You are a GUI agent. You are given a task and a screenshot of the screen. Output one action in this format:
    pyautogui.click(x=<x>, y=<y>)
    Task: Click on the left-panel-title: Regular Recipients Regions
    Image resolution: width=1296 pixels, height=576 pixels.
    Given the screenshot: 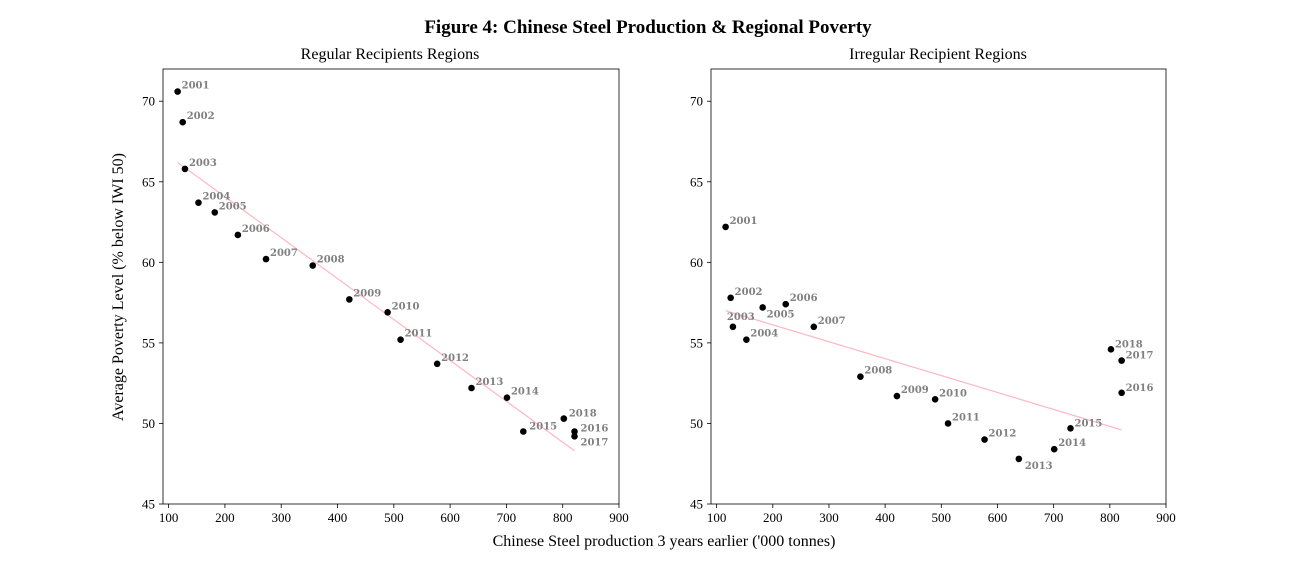 What is the action you would take?
    pyautogui.click(x=390, y=54)
    